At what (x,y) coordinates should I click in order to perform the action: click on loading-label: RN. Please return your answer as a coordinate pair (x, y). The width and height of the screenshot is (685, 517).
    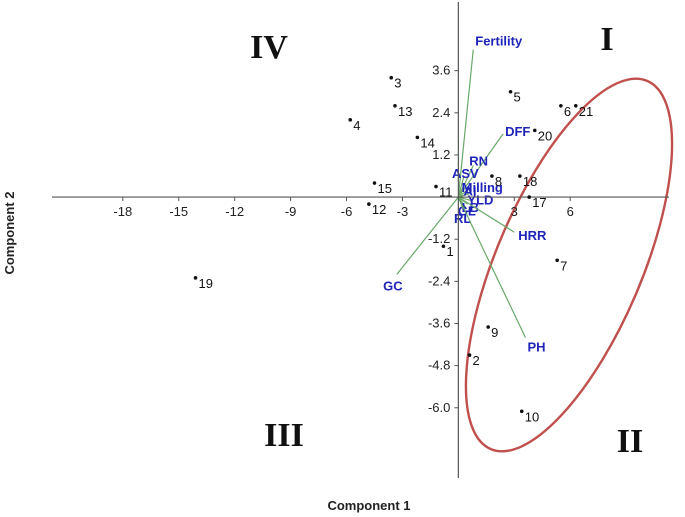
    Looking at the image, I should click on (478, 160).